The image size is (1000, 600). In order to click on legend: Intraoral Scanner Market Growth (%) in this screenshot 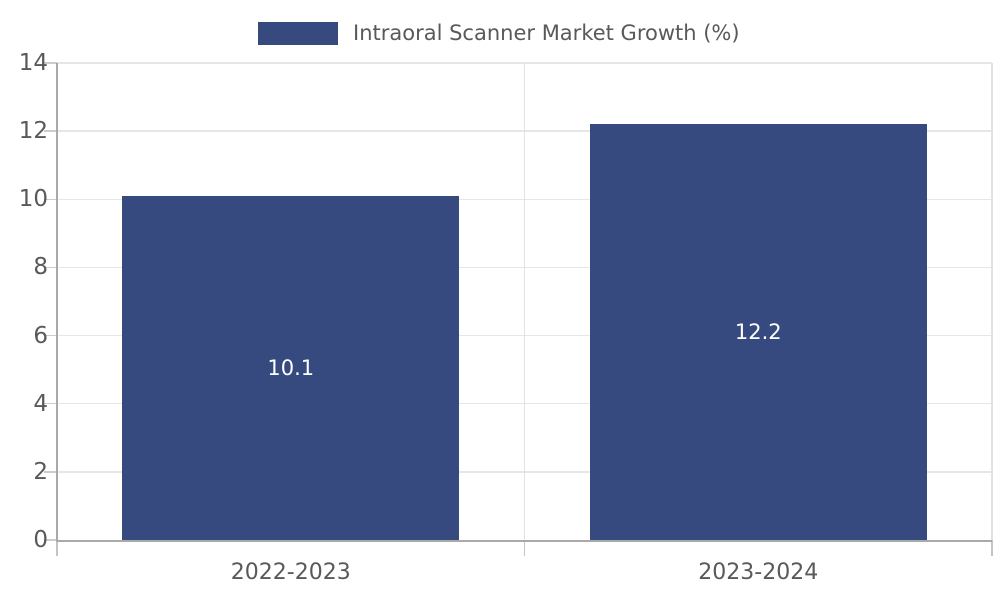, I will do `click(500, 28)`.